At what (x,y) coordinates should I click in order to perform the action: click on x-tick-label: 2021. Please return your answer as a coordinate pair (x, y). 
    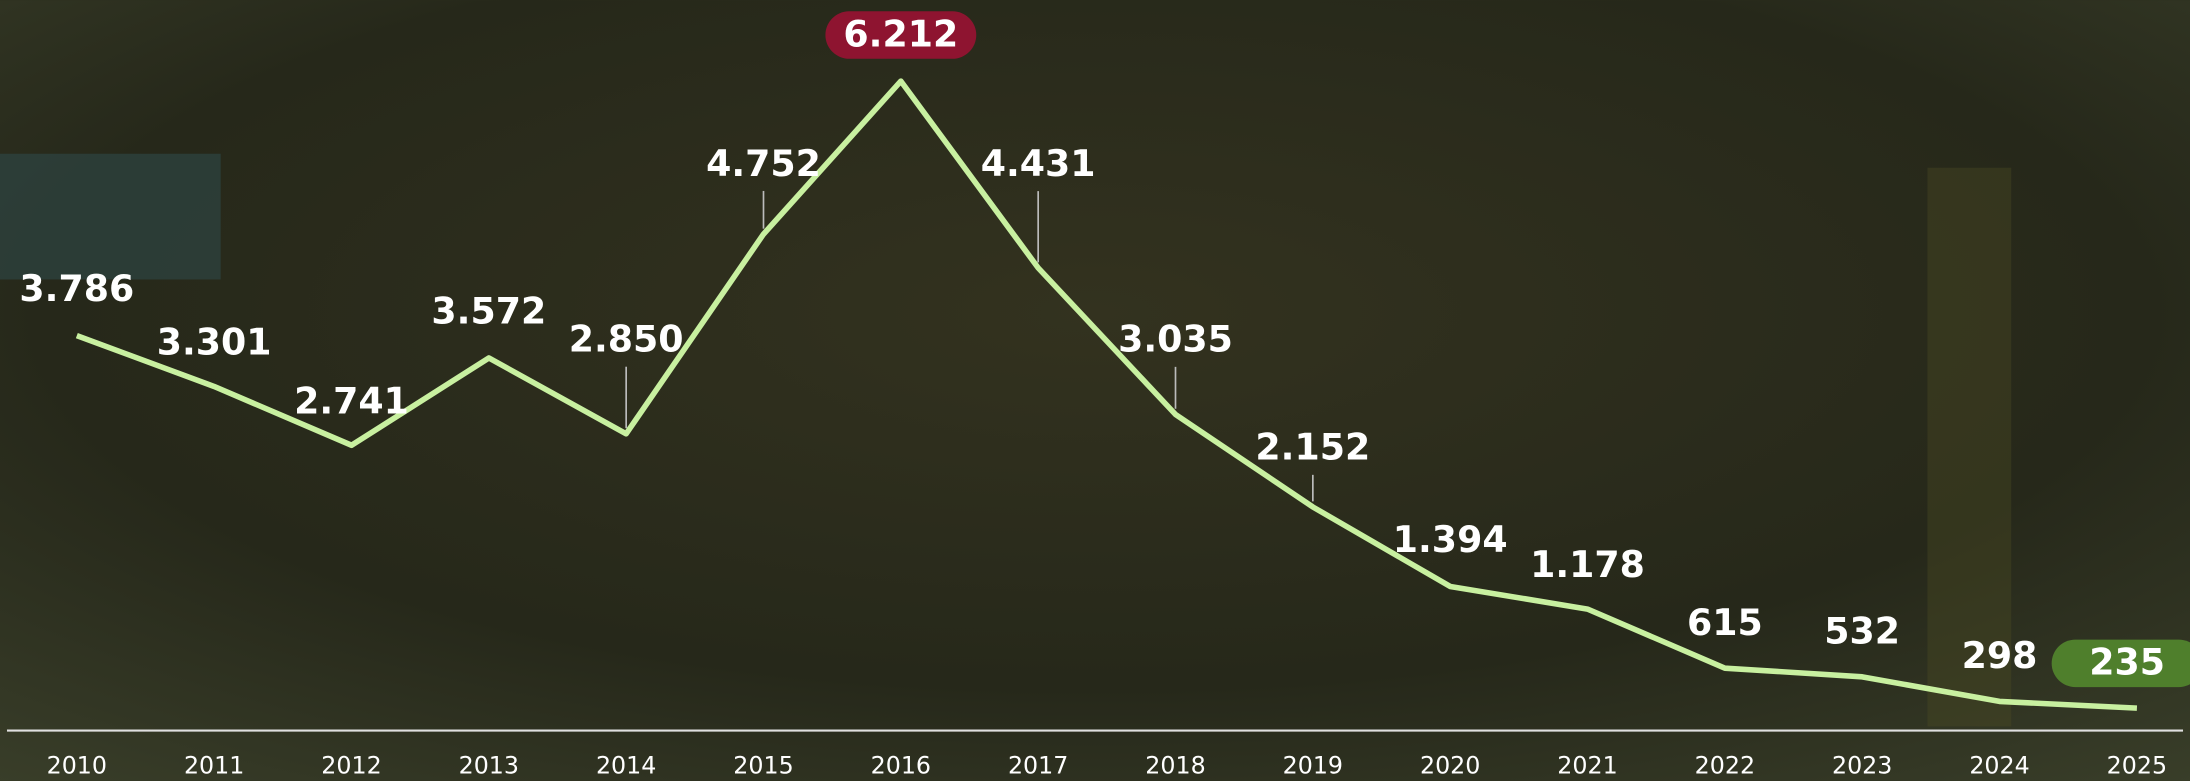
    Looking at the image, I should click on (1587, 765).